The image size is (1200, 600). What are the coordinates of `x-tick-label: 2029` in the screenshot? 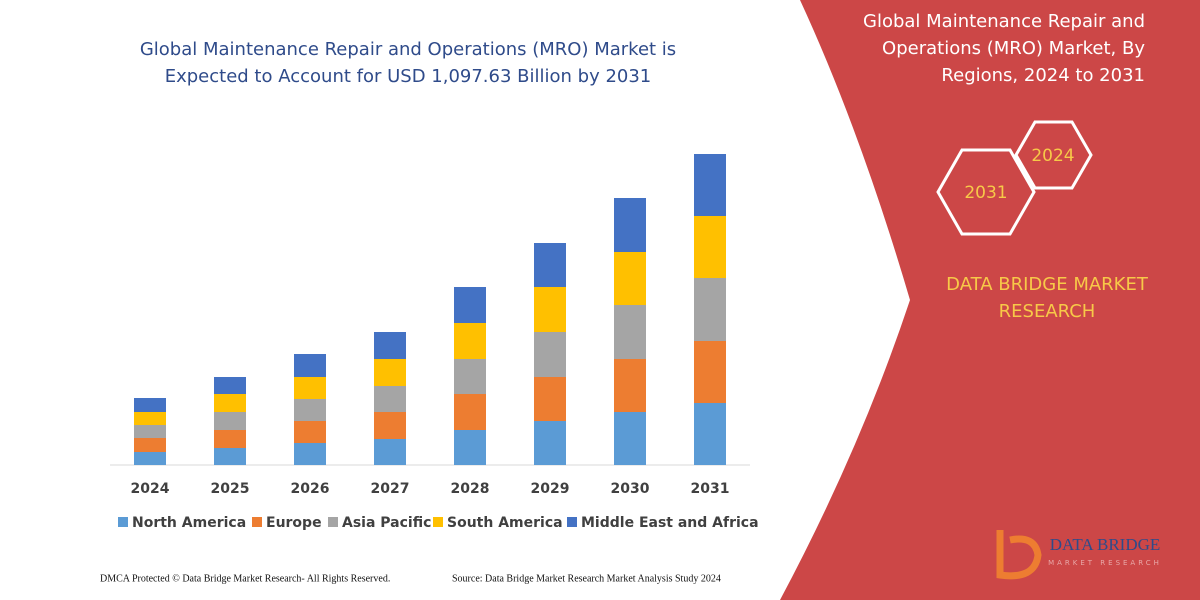 It's located at (550, 489).